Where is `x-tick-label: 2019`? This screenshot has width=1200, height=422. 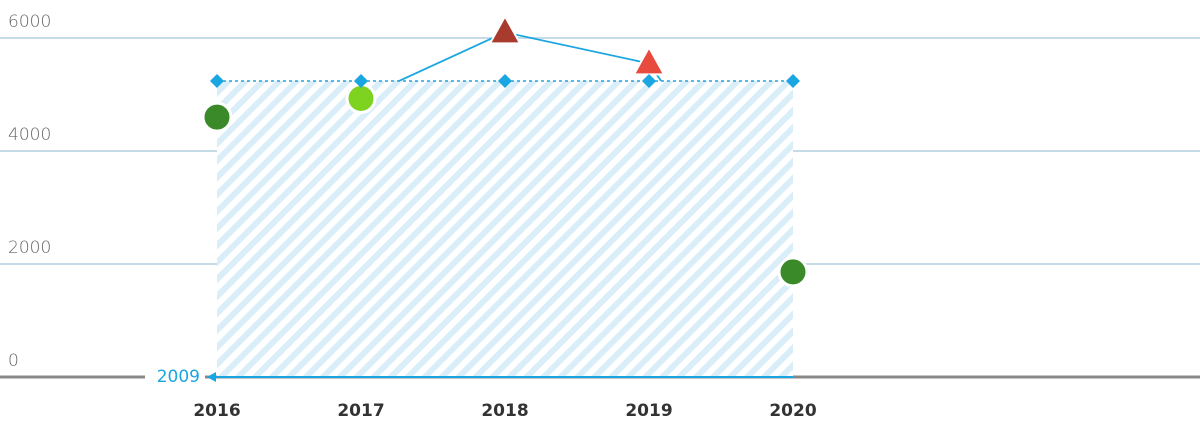
x-tick-label: 2019 is located at coordinates (648, 411).